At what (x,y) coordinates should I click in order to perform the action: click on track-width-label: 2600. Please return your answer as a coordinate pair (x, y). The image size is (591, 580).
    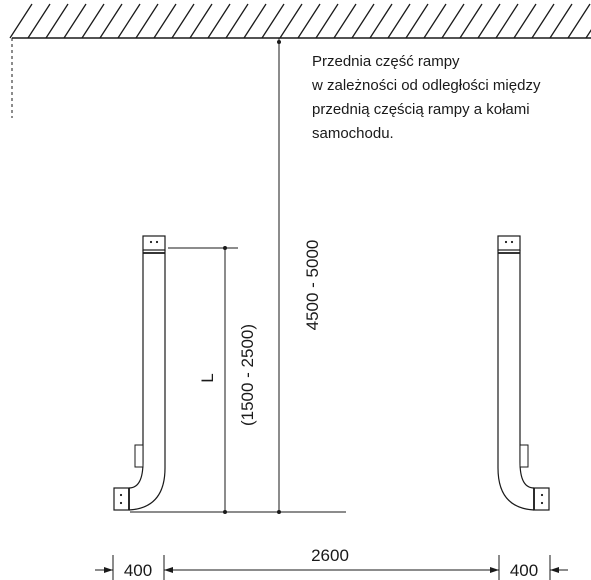
    Looking at the image, I should click on (330, 555).